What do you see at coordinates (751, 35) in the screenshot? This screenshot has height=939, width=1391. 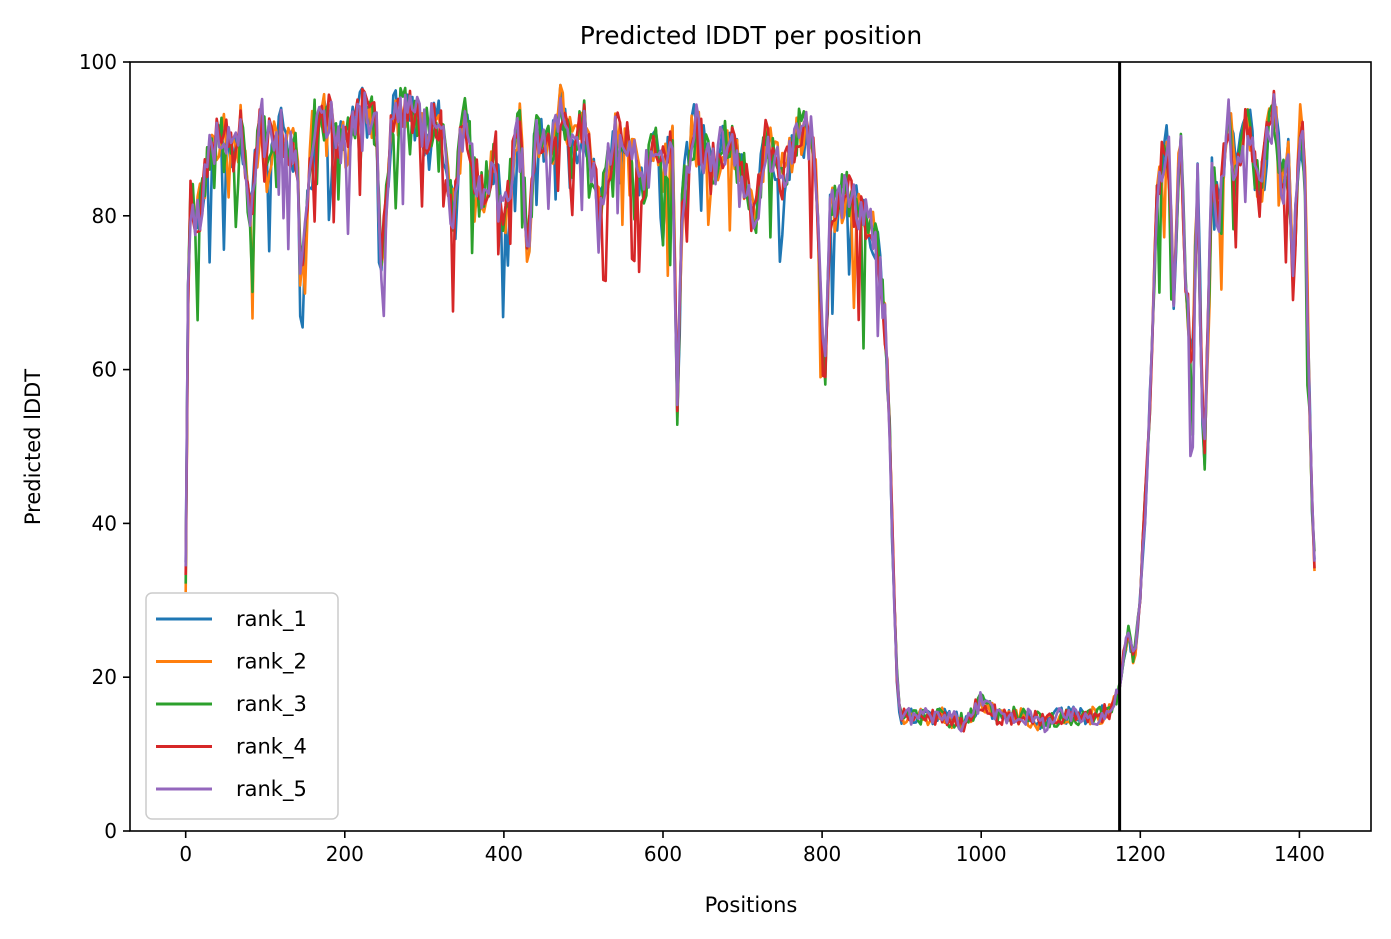 I see `chart-title: Predicted lDDT per position` at bounding box center [751, 35].